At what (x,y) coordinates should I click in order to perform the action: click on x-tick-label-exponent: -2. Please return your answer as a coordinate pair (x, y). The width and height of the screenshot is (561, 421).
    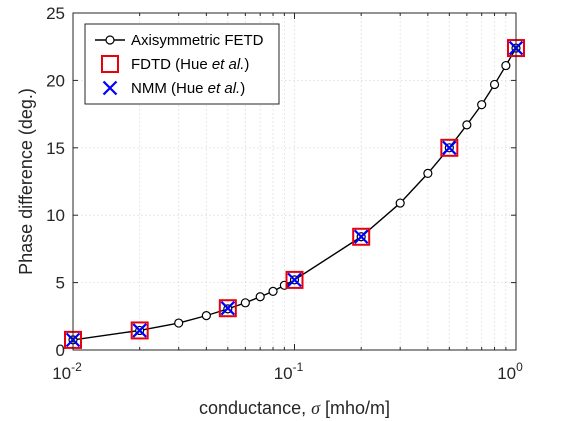
    Looking at the image, I should click on (76, 367).